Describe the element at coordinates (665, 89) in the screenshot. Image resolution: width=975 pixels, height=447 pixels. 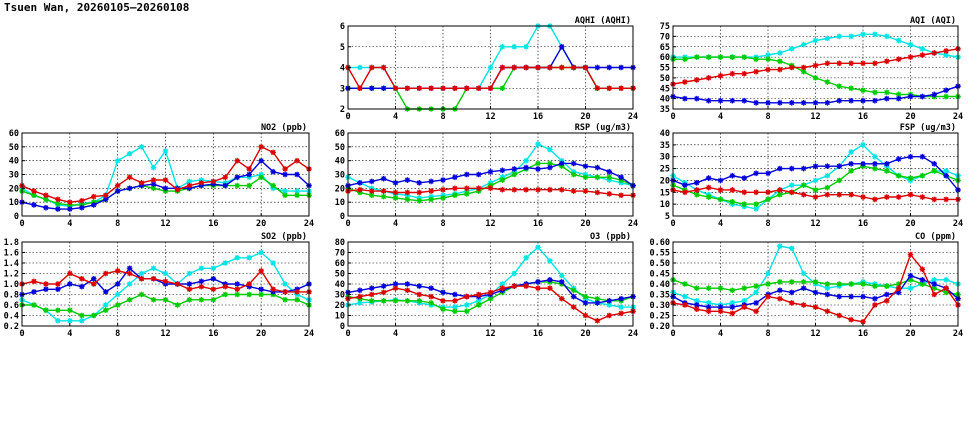
I see `y-tick-label: 45` at that location.